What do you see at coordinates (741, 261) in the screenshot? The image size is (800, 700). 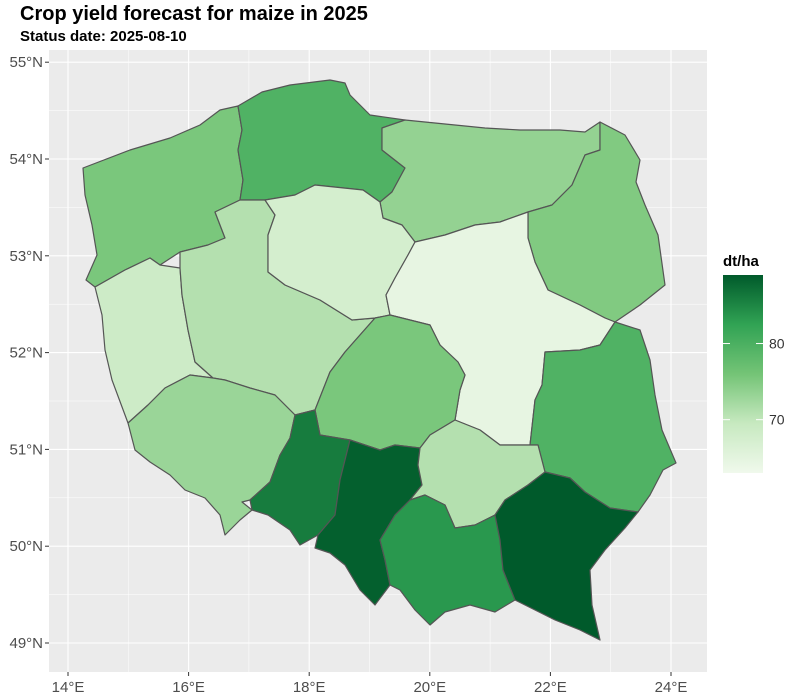 I see `legend-title: dt/ha` at bounding box center [741, 261].